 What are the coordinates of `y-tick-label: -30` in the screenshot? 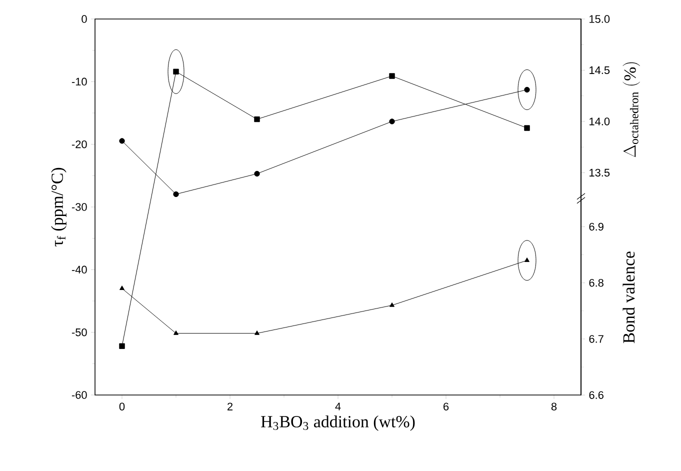 It's located at (79, 207).